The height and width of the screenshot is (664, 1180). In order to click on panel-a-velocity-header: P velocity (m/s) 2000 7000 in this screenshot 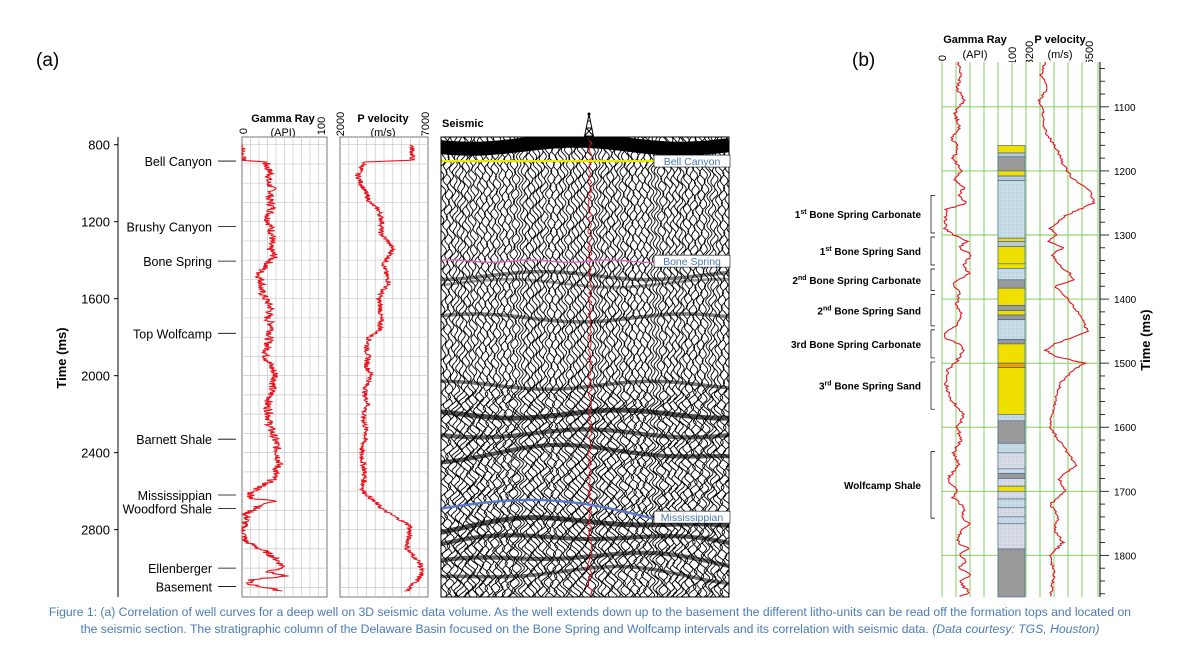, I will do `click(383, 125)`.